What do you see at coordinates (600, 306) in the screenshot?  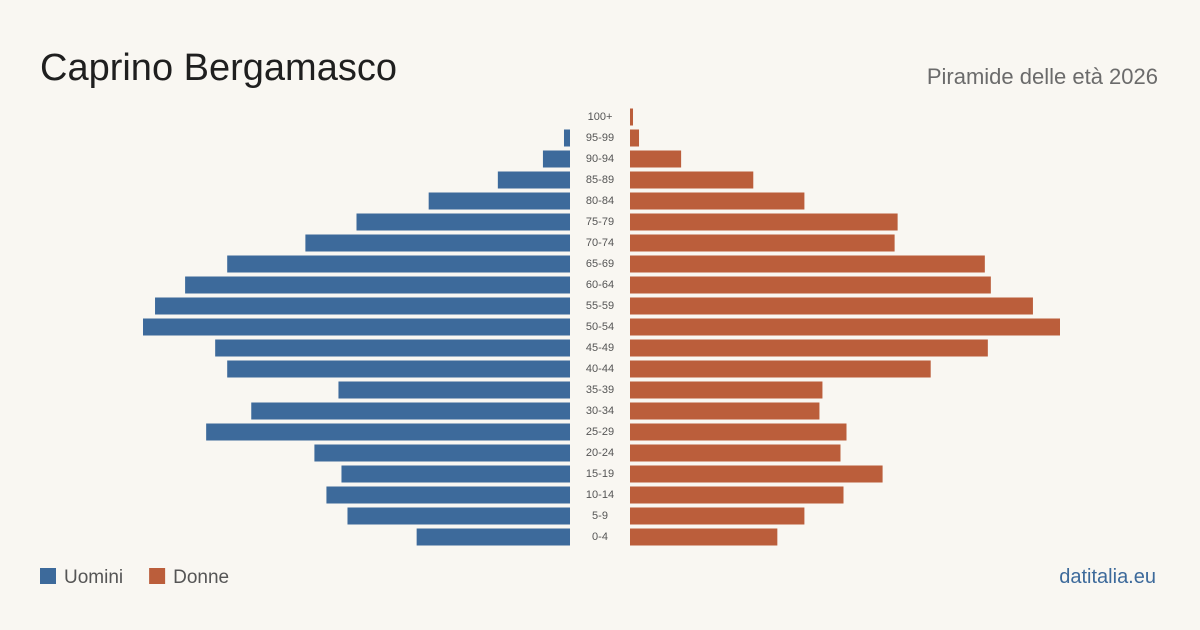 I see `age-label: 55-59` at bounding box center [600, 306].